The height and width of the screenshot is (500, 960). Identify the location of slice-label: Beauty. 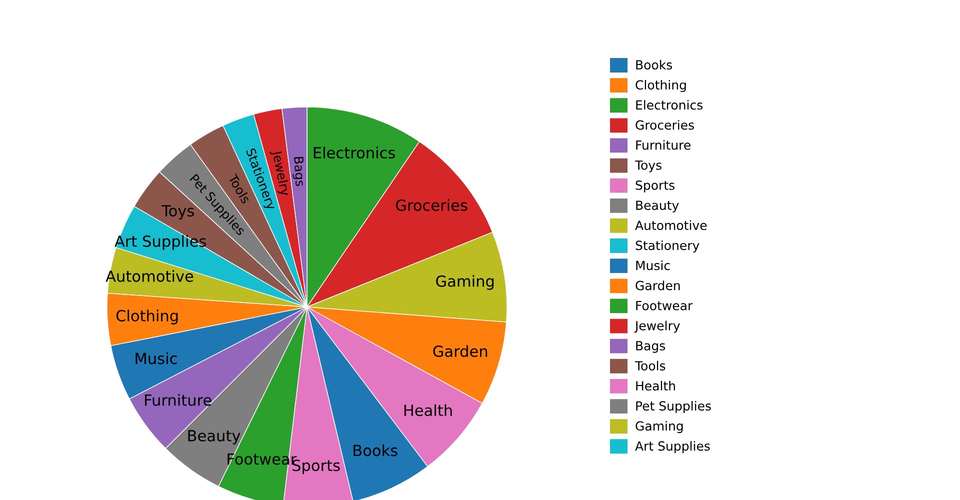
(214, 437).